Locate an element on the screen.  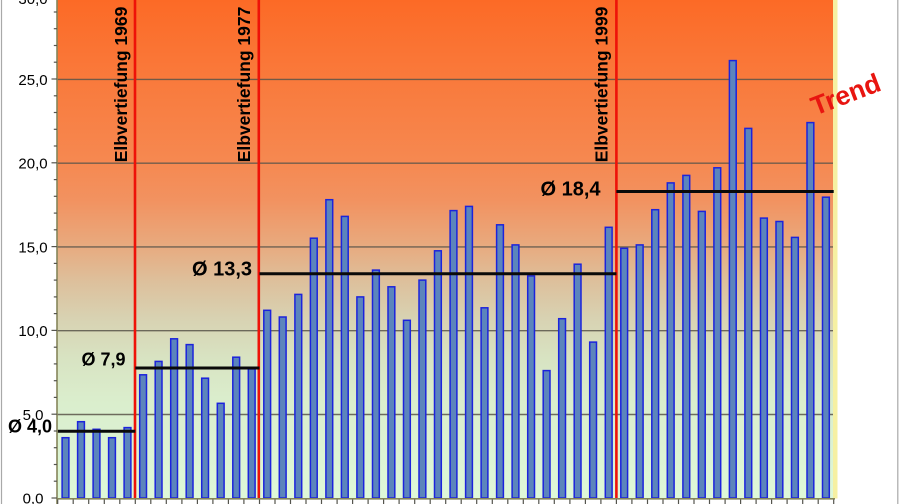
svg-text: 25,0 is located at coordinates (32, 80).